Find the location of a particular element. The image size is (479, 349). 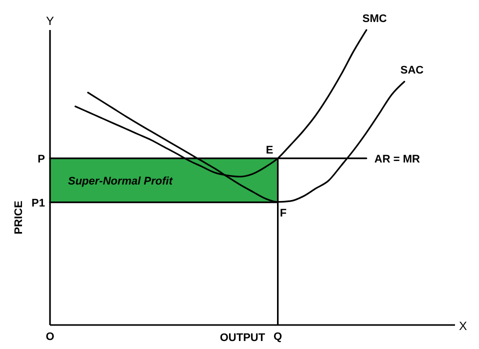

text: X is located at coordinates (463, 326).